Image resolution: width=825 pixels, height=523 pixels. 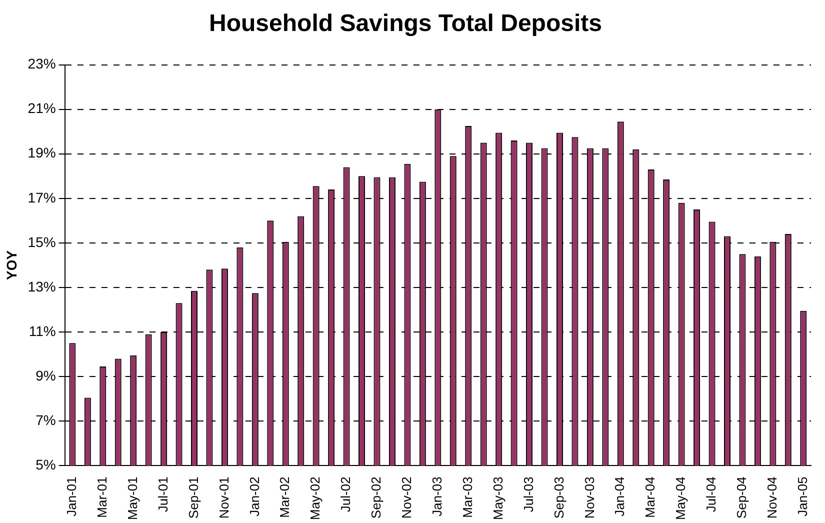 I want to click on y-tick-label: 5%, so click(x=46, y=464).